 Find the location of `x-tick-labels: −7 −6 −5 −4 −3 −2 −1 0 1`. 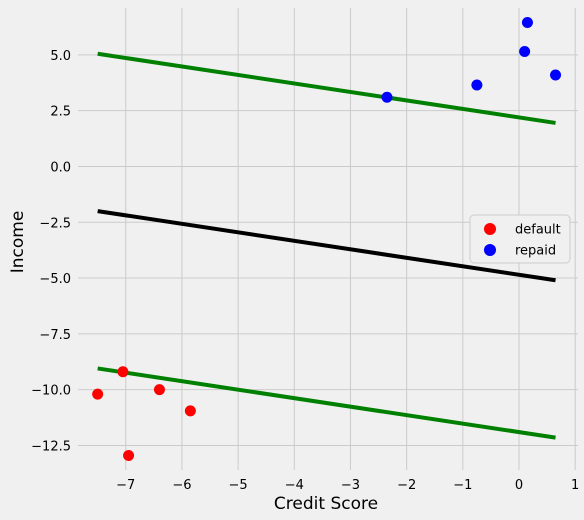

x-tick-labels: −7 −6 −5 −4 −3 −2 −1 0 1 is located at coordinates (347, 485).